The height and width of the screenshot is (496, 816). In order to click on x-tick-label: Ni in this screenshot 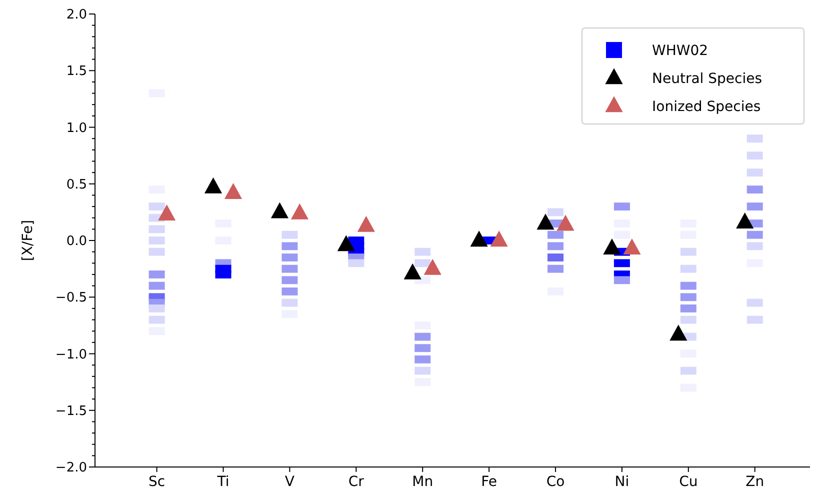, I will do `click(622, 482)`.